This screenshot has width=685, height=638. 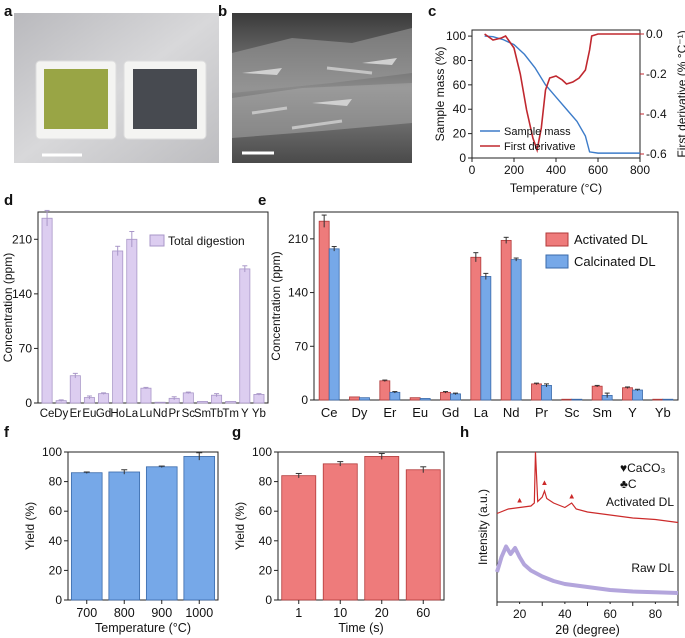 What do you see at coordinates (483, 527) in the screenshot?
I see `h-ylabel: Intensity (a.u.)` at bounding box center [483, 527].